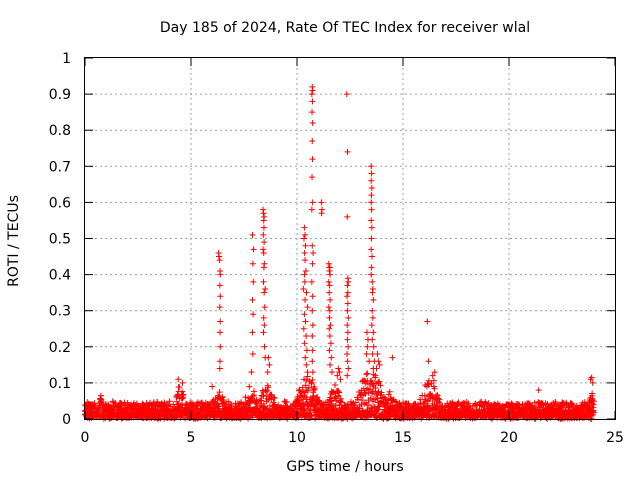  What do you see at coordinates (66, 420) in the screenshot?
I see `y-tick-label: 0` at bounding box center [66, 420].